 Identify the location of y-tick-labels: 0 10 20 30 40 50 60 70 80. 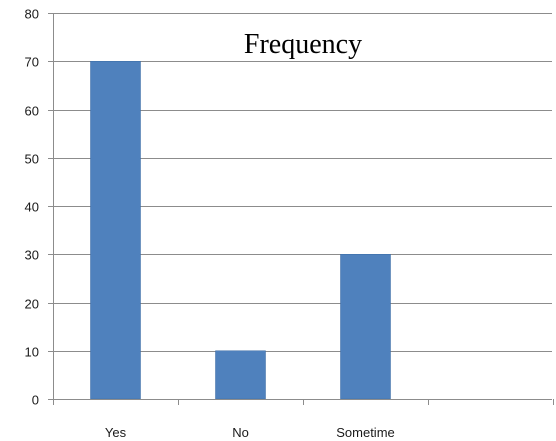
(32, 207).